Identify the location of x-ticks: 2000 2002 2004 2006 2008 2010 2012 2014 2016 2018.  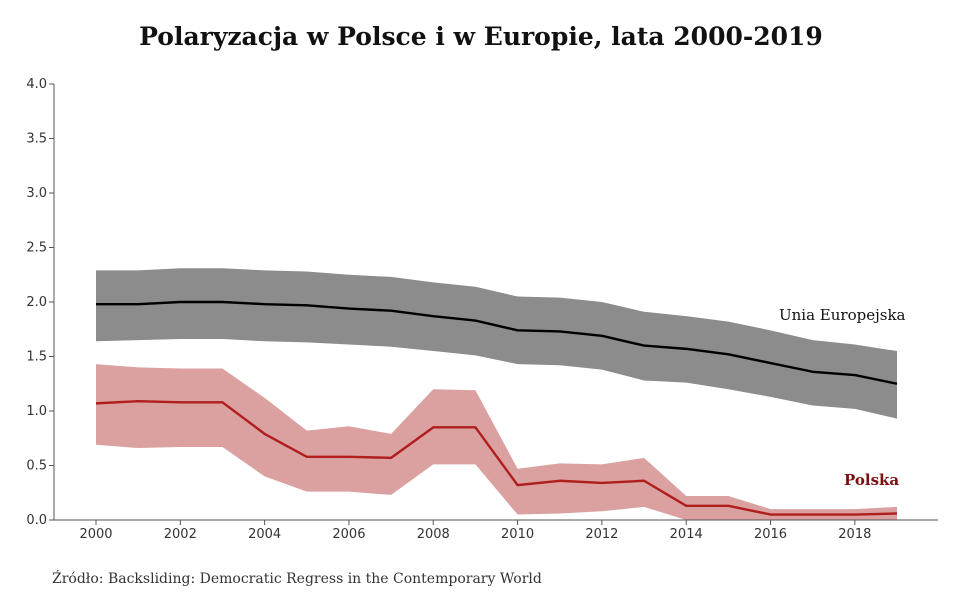
(475, 531).